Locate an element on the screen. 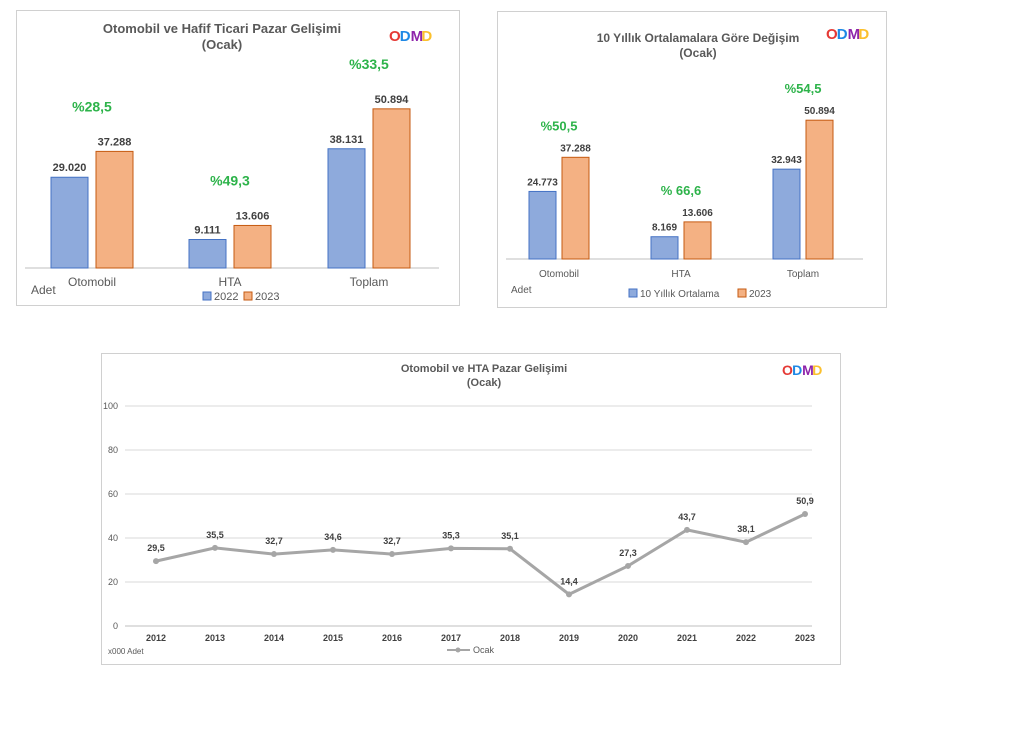 Image resolution: width=1024 pixels, height=732 pixels. x-tick-label: 2016 is located at coordinates (392, 638).